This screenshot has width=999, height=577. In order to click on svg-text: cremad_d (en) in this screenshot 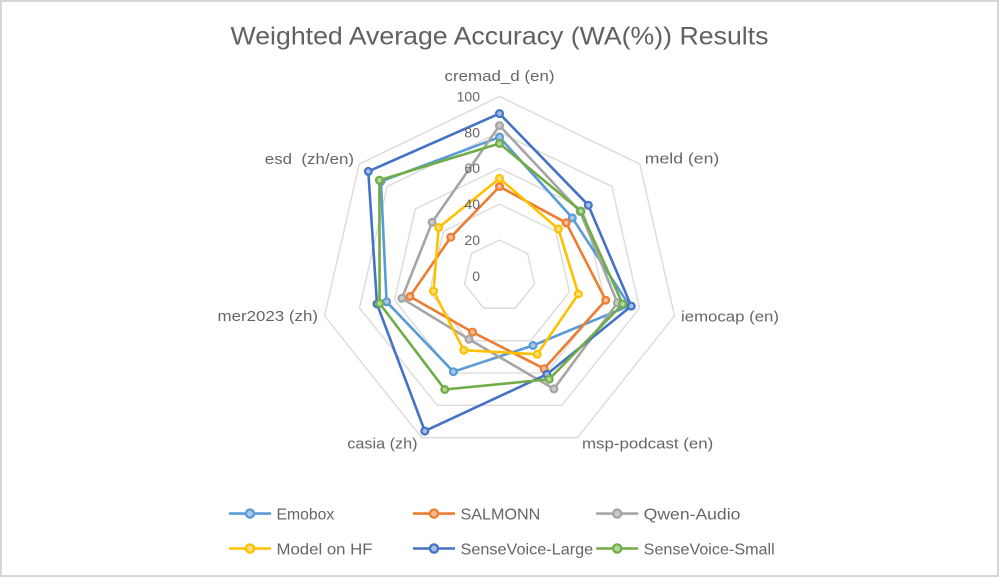, I will do `click(500, 76)`.